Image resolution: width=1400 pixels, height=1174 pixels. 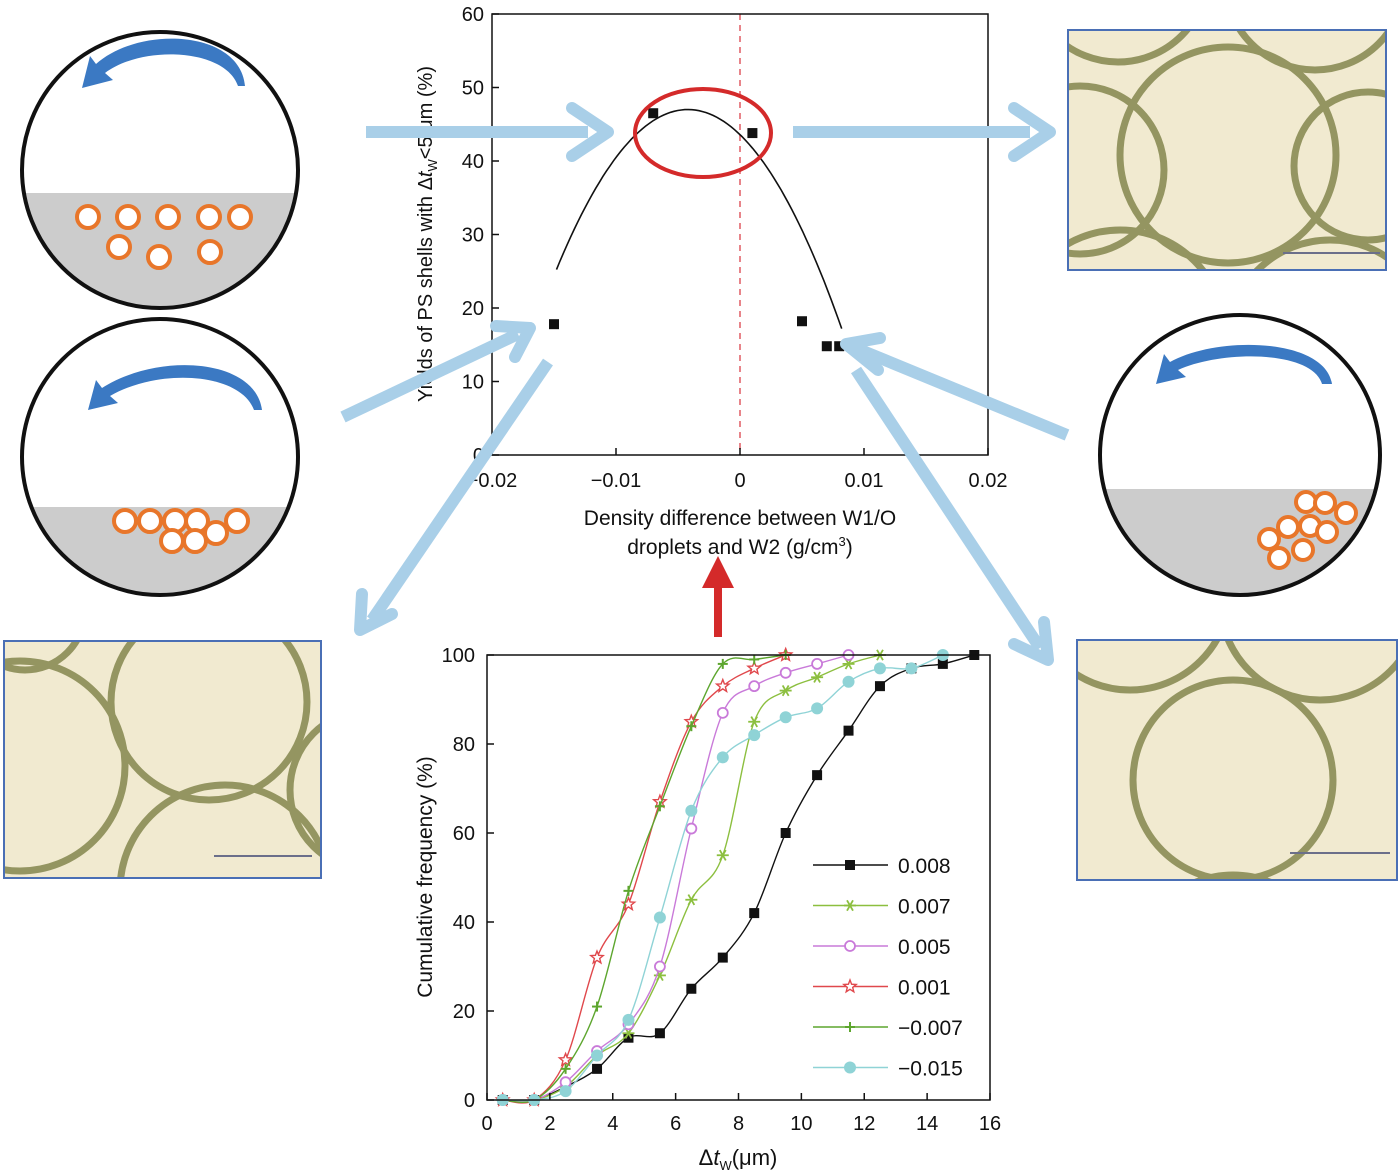 What do you see at coordinates (703, 133) in the screenshot?
I see `highlight-ellipse` at bounding box center [703, 133].